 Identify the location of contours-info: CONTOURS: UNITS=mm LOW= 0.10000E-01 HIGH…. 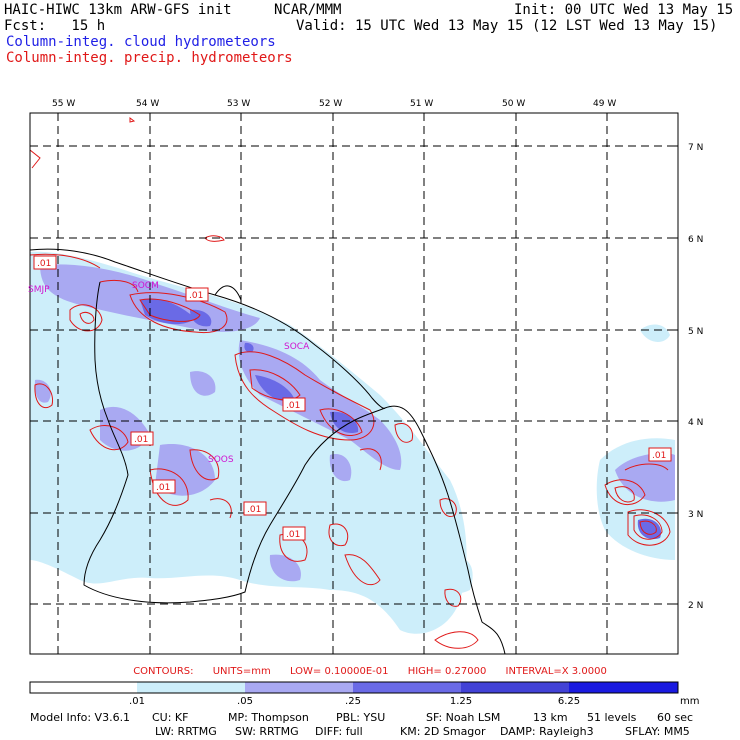
(370, 671).